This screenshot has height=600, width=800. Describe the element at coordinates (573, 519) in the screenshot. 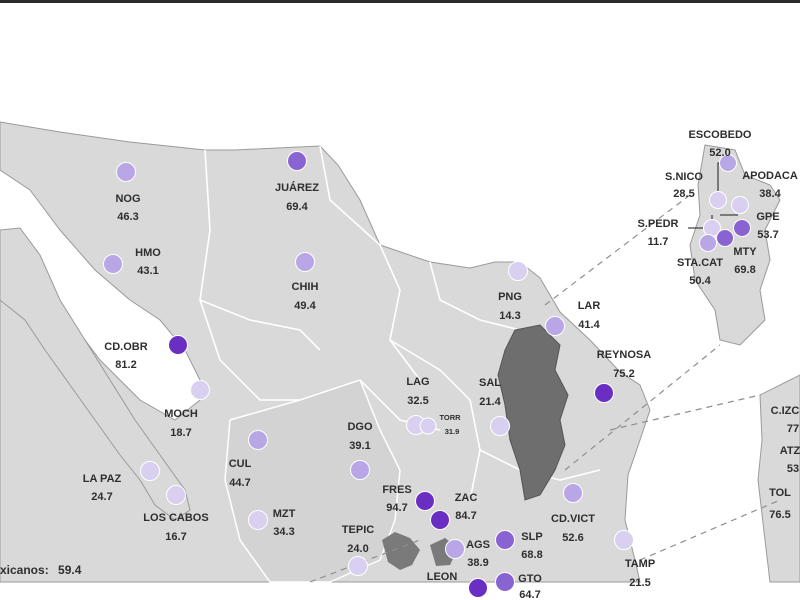

I see `label-cd-vict: CD.VICT` at that location.